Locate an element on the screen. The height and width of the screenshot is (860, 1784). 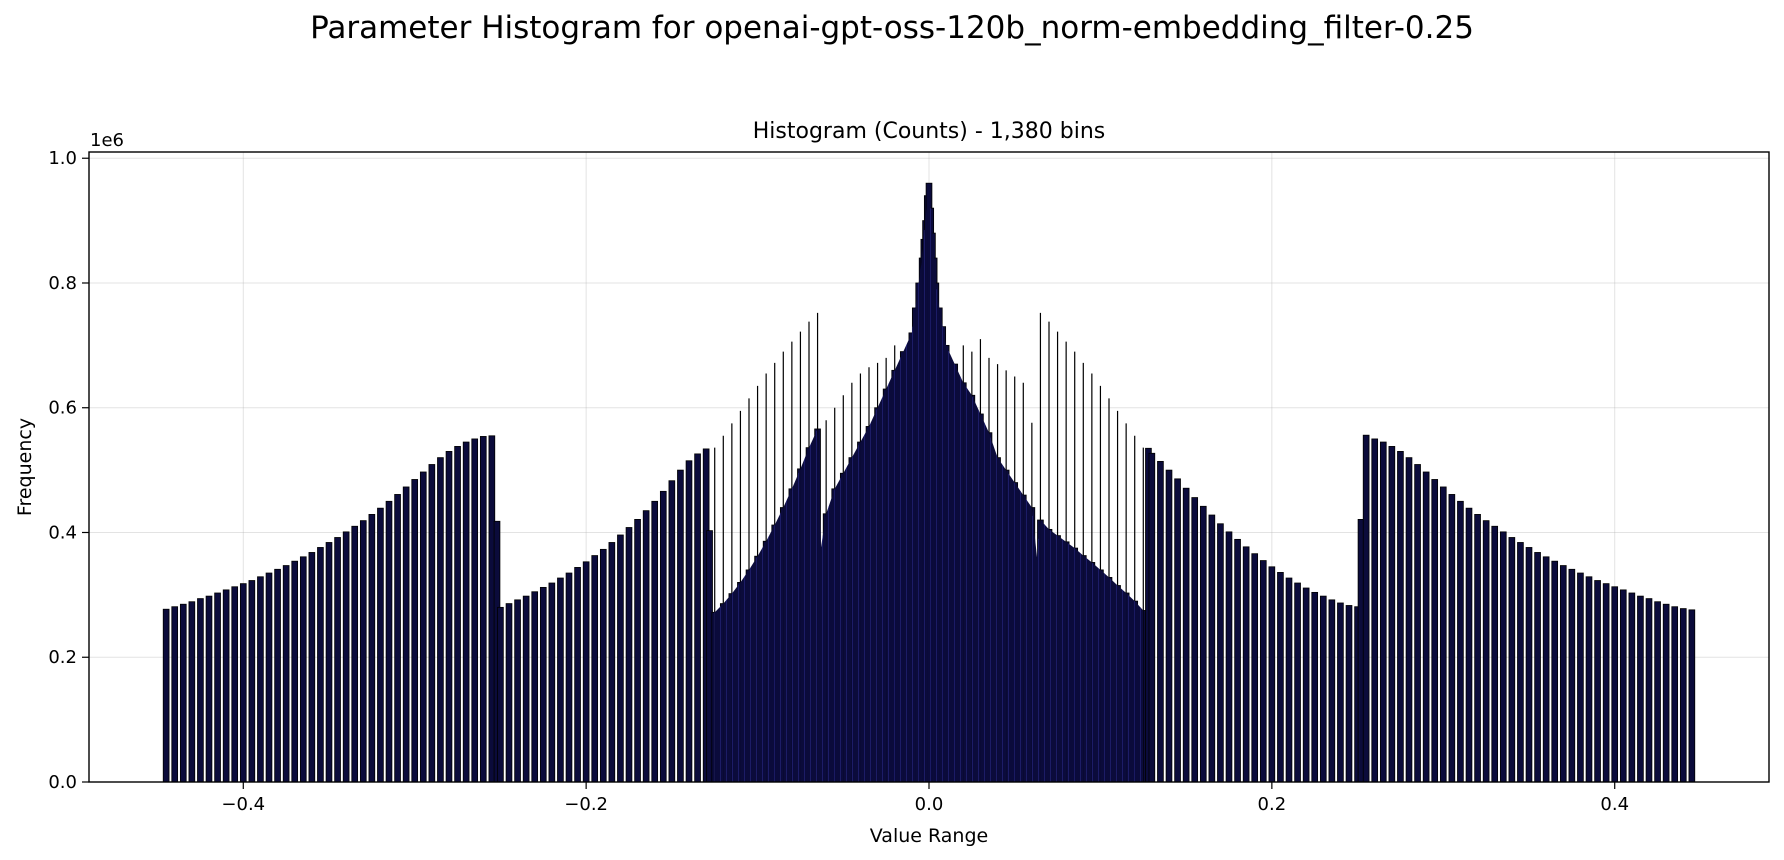
y-tick-label: 0.2 is located at coordinates (62, 657).